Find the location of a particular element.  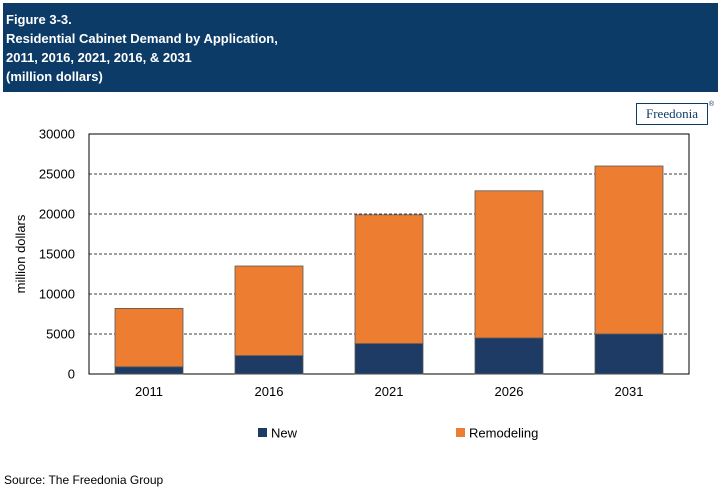

x-tick-label: 2031 is located at coordinates (629, 391).